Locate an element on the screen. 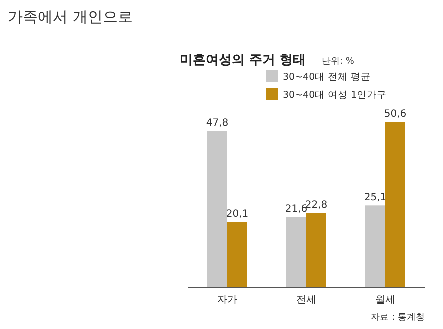 This screenshot has width=443, height=329. x-tick-label: 월세 is located at coordinates (386, 300).